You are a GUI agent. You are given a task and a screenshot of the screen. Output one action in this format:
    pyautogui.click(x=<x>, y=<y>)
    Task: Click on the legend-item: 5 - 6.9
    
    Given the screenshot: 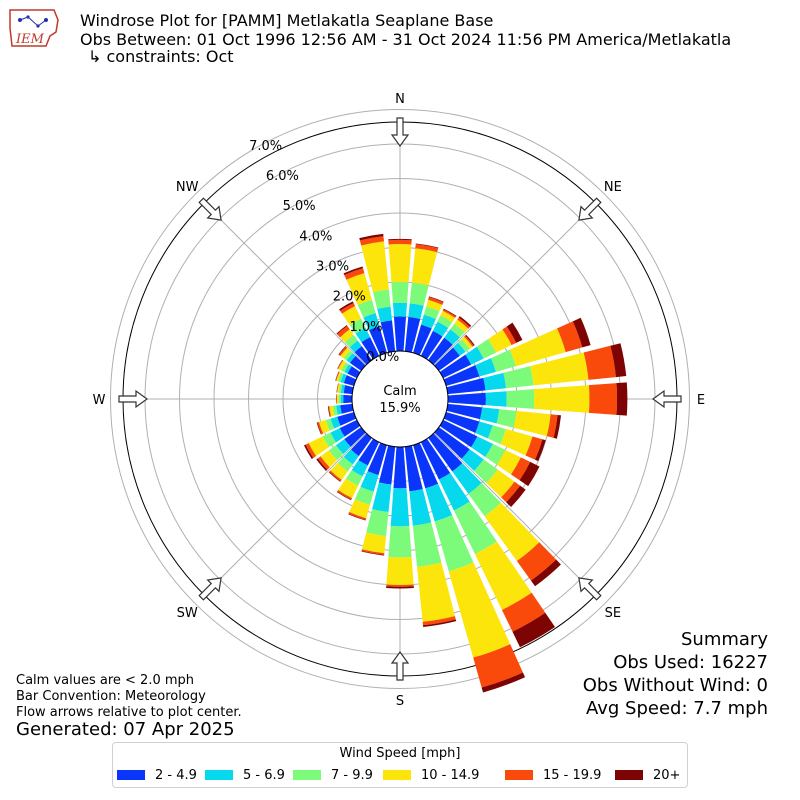 What is the action you would take?
    pyautogui.click(x=245, y=775)
    